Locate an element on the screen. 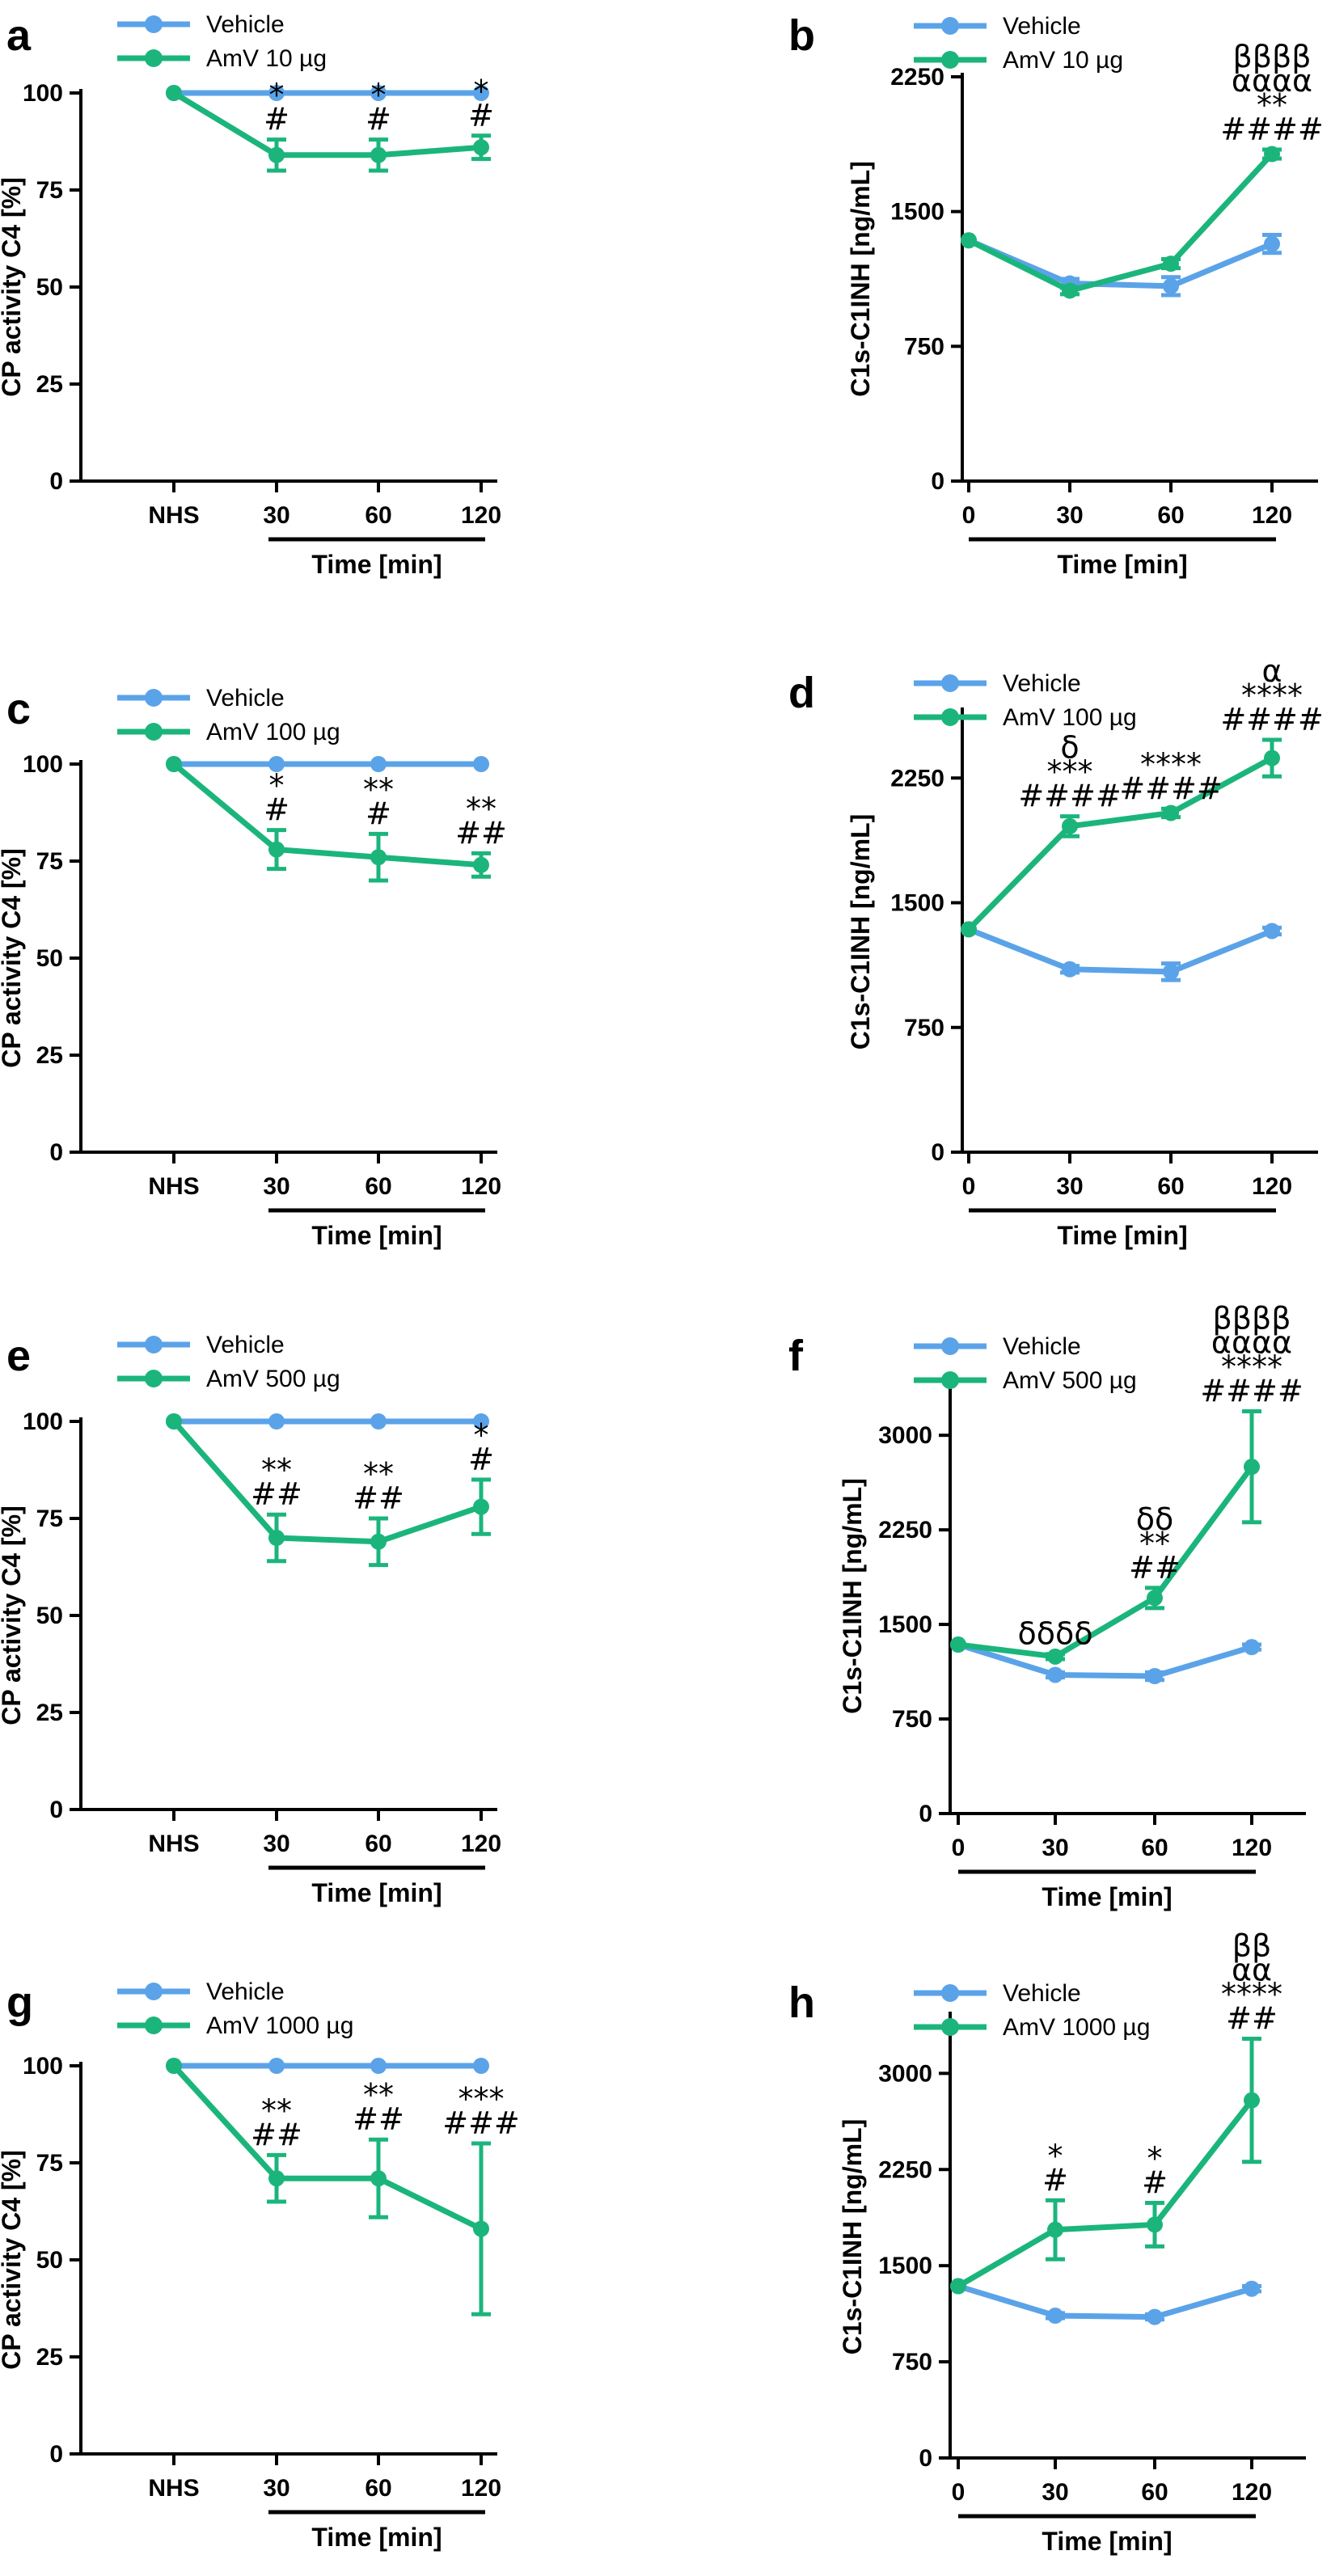 This screenshot has width=1331, height=2576. panel-letter-f: f is located at coordinates (796, 1356).